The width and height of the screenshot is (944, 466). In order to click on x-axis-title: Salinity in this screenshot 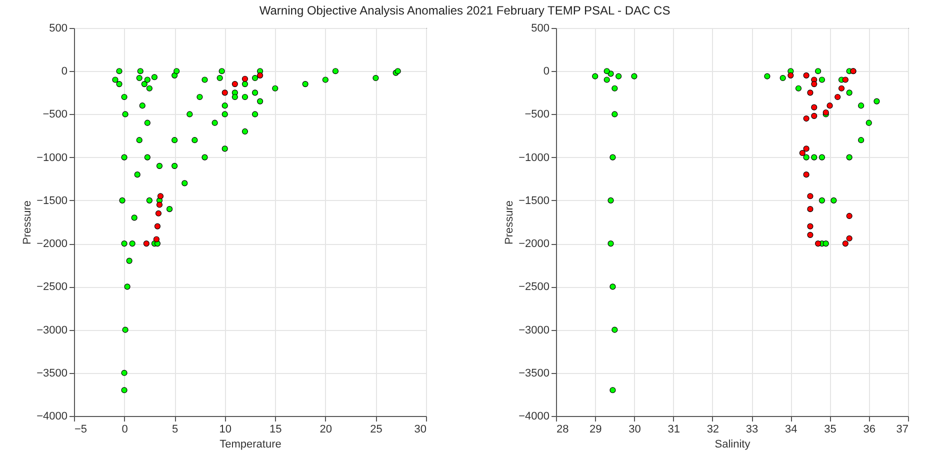, I will do `click(732, 444)`.